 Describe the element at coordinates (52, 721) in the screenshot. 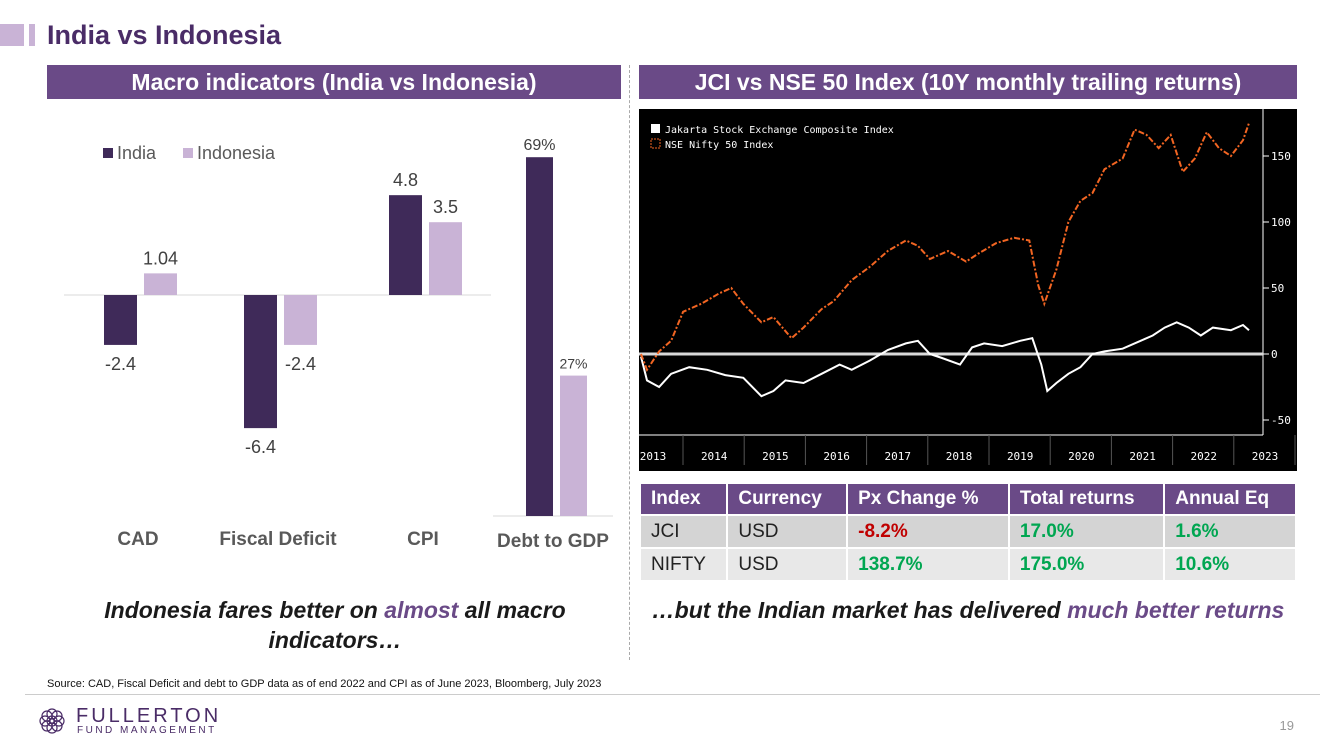

I see `fullerton-logo-icon` at that location.